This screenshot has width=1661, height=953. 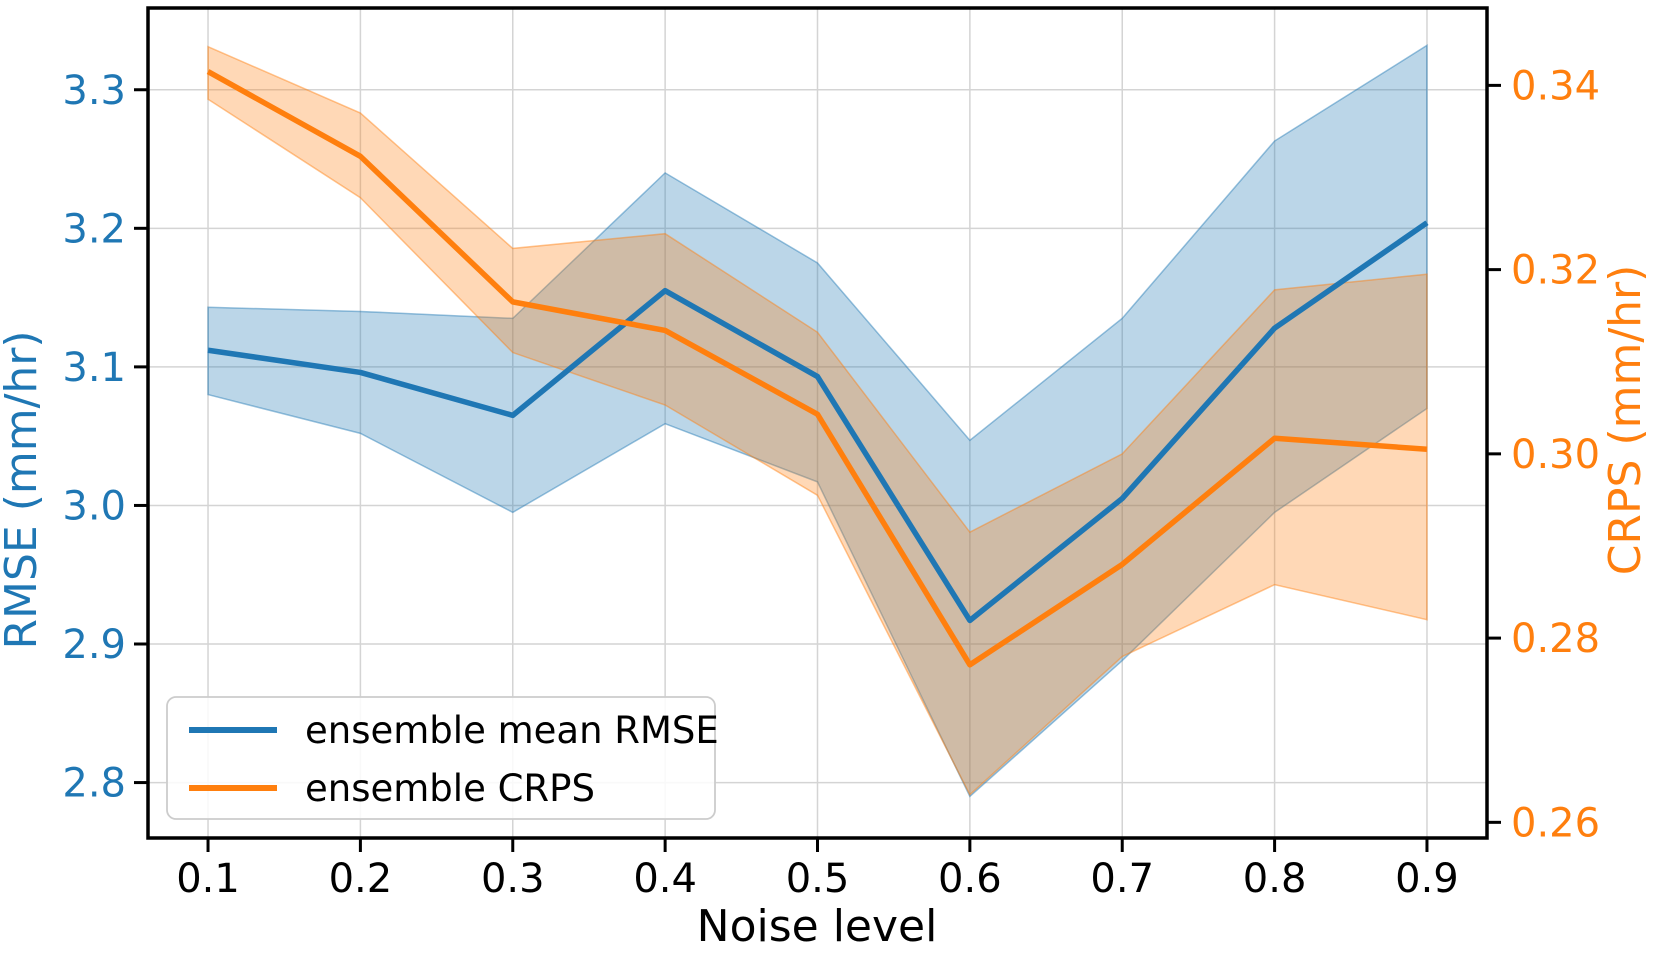 I want to click on right-tick-label: 0.30, so click(x=1555, y=455).